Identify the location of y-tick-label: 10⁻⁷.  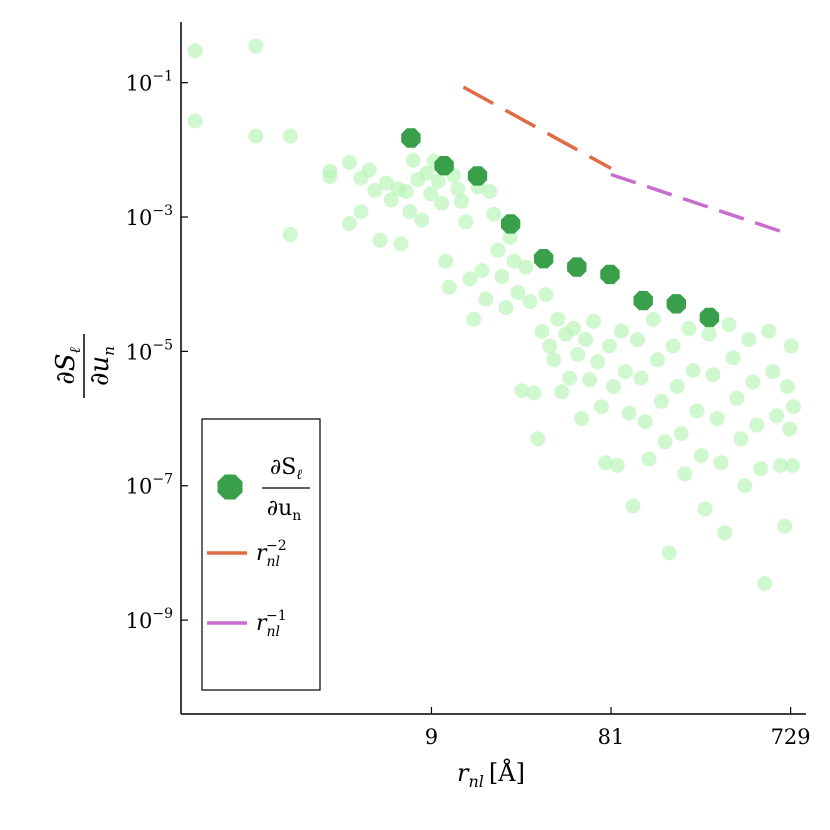
(149, 485).